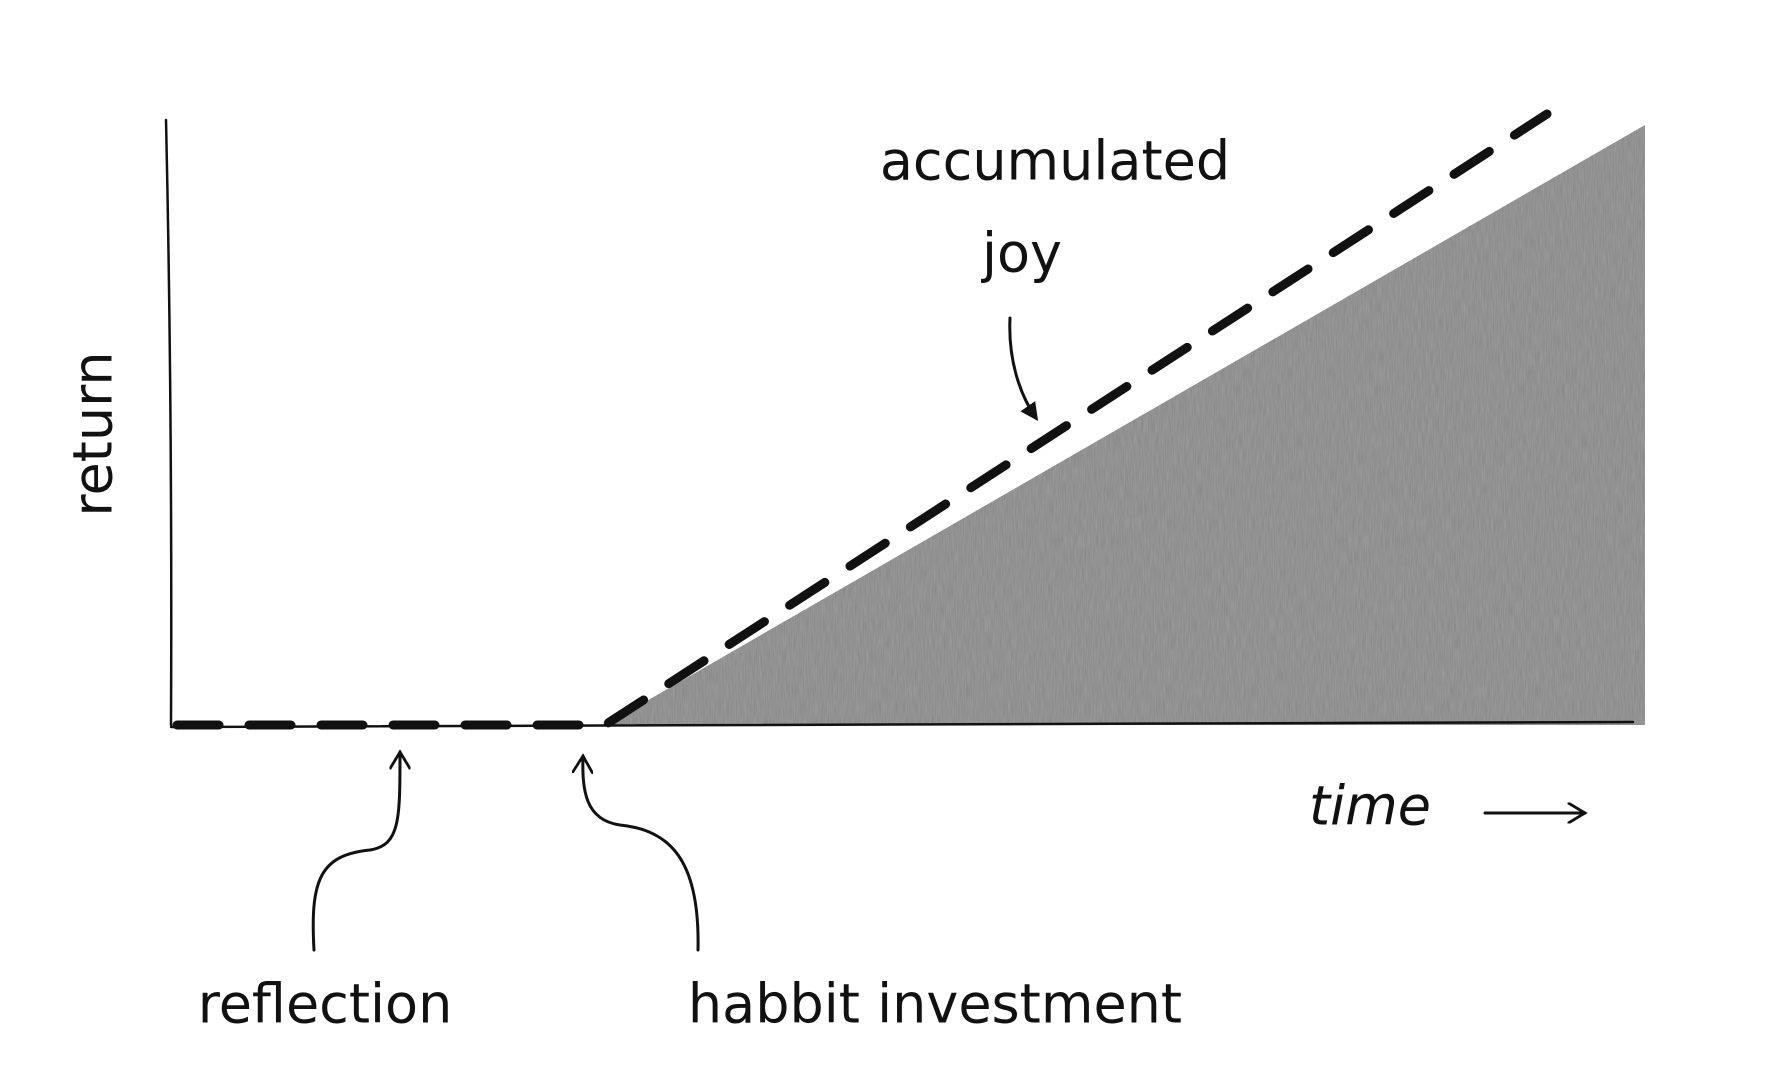 This screenshot has width=1782, height=1072. I want to click on curve-label: accumulated, so click(1055, 161).